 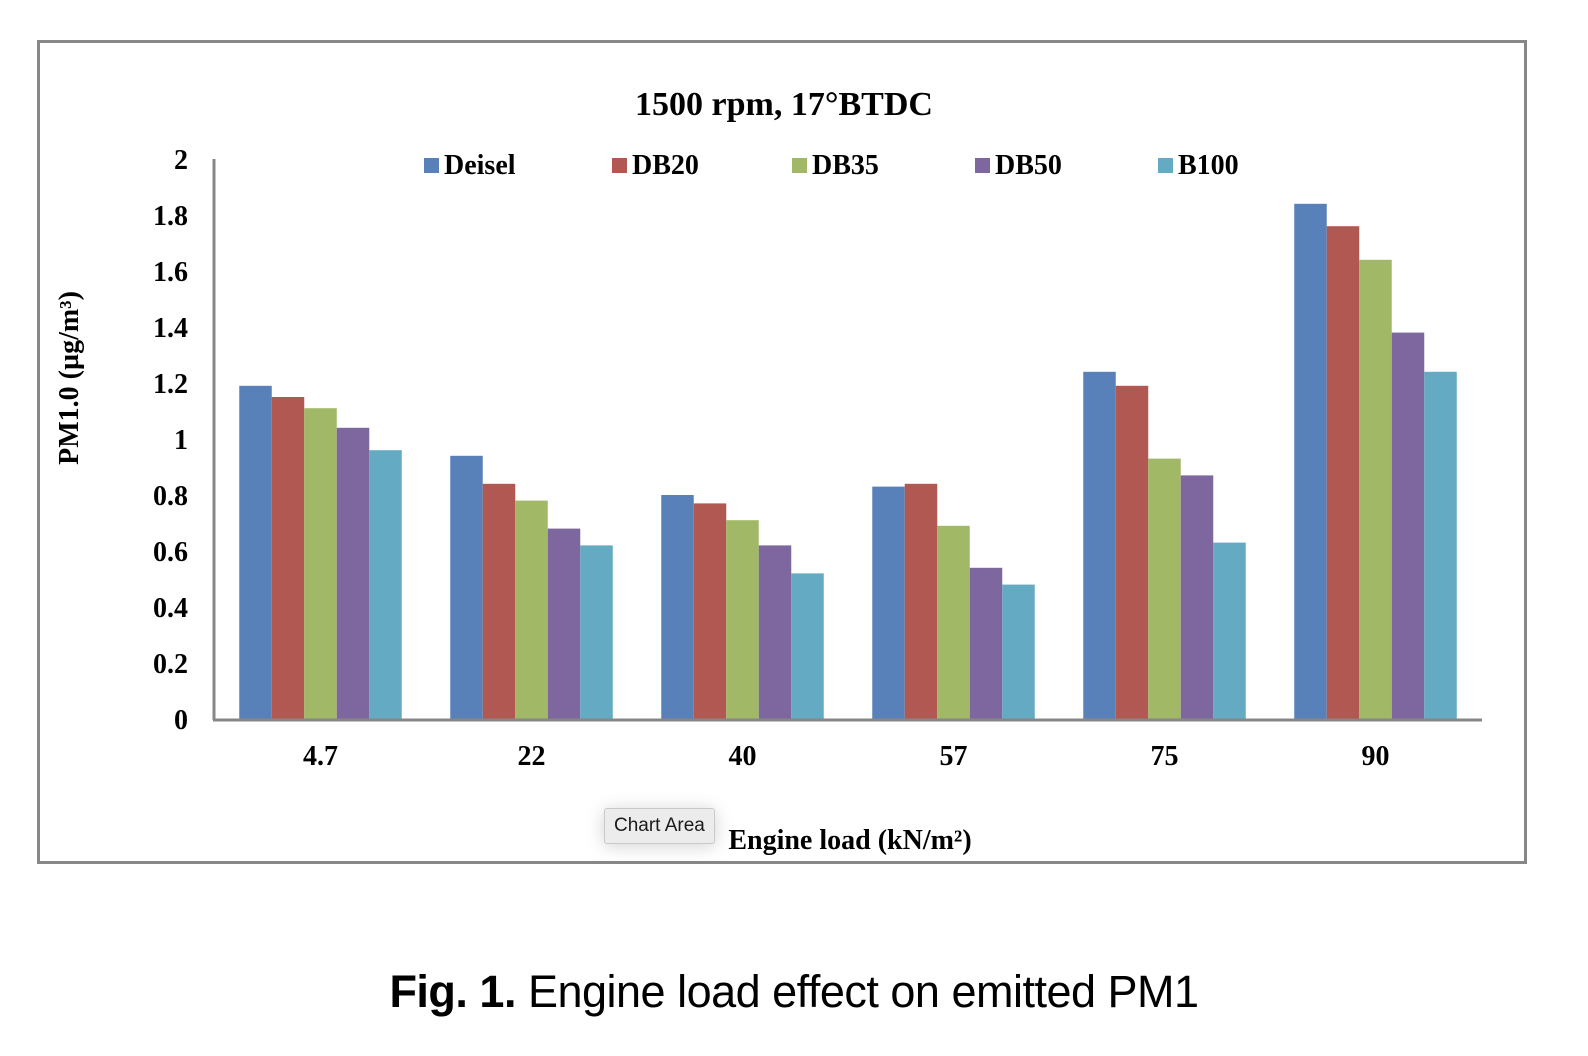 I want to click on y-tick-label: 0.8, so click(x=170, y=496).